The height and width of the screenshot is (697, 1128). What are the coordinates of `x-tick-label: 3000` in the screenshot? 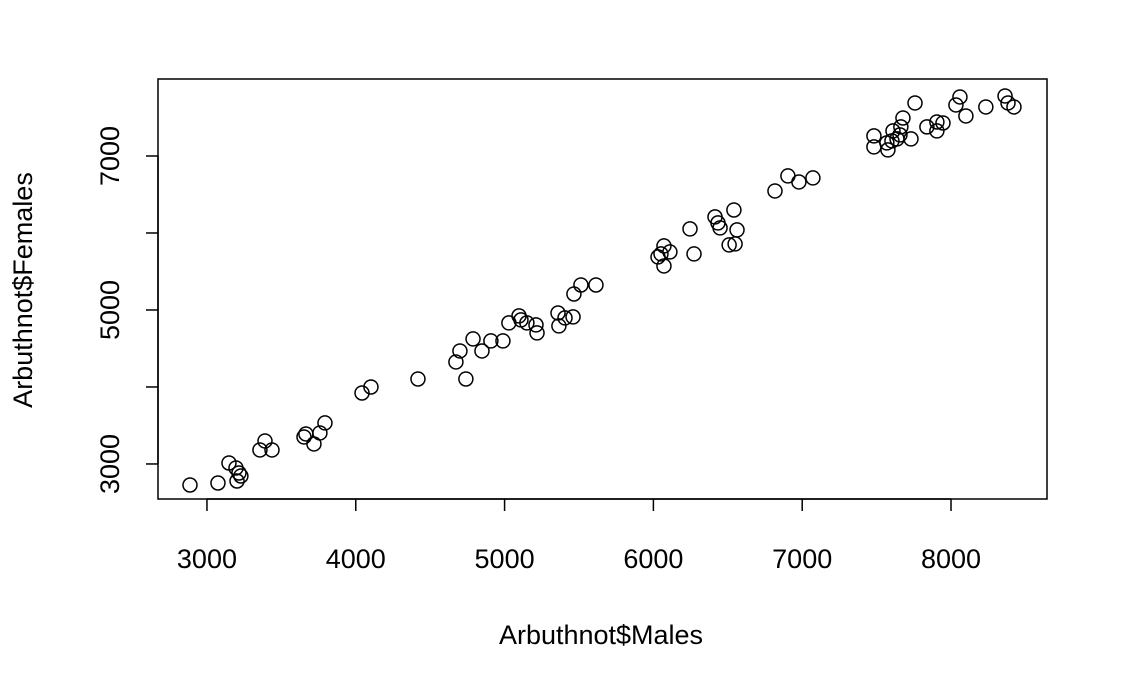 It's located at (207, 559).